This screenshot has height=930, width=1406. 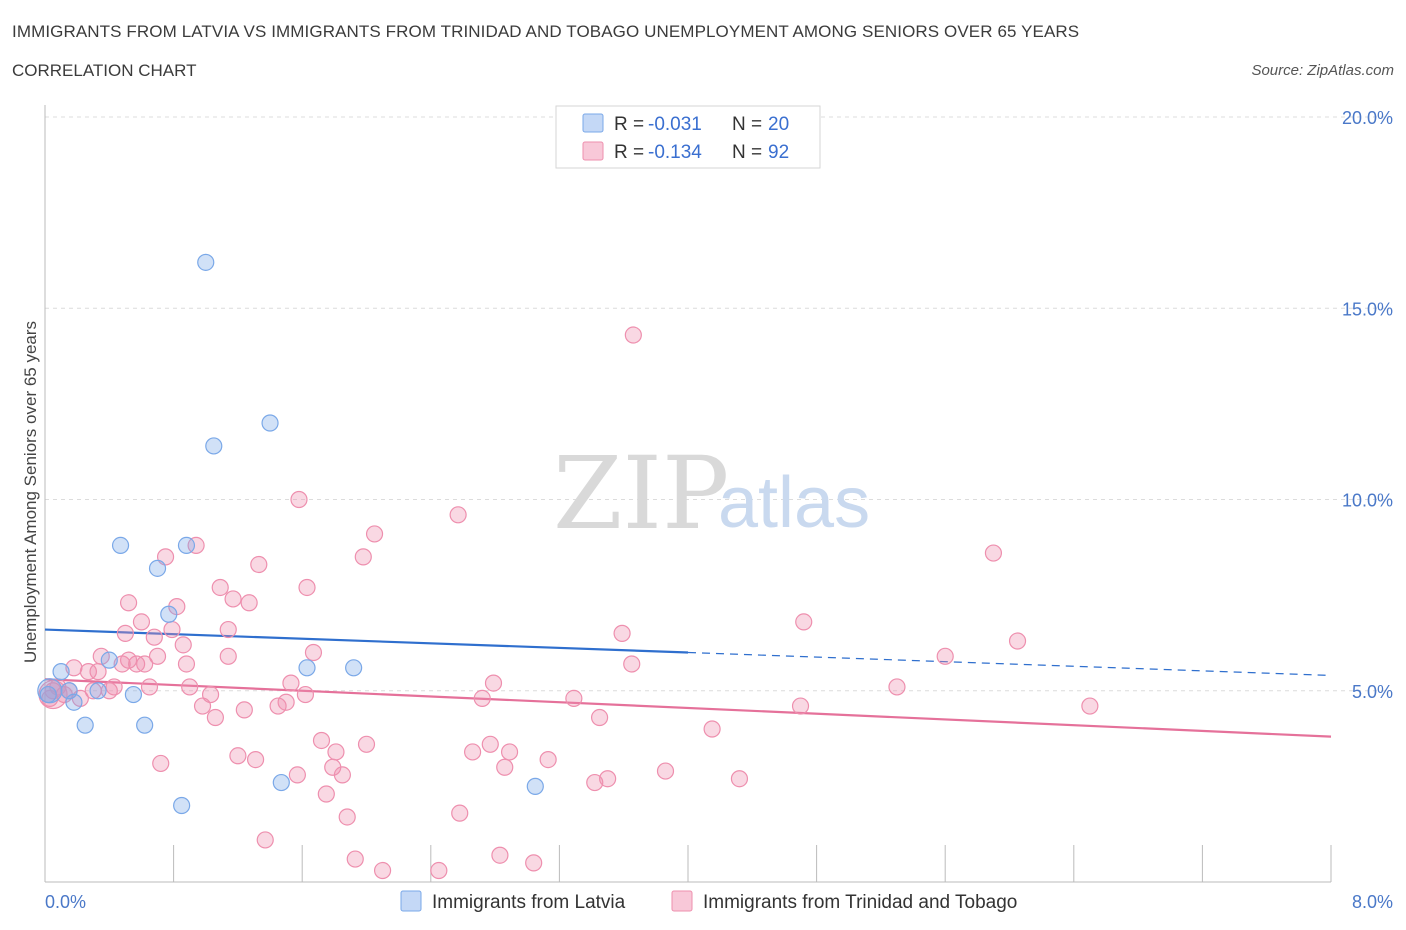 I want to click on legend-n-trinidad: 92, so click(x=778, y=152).